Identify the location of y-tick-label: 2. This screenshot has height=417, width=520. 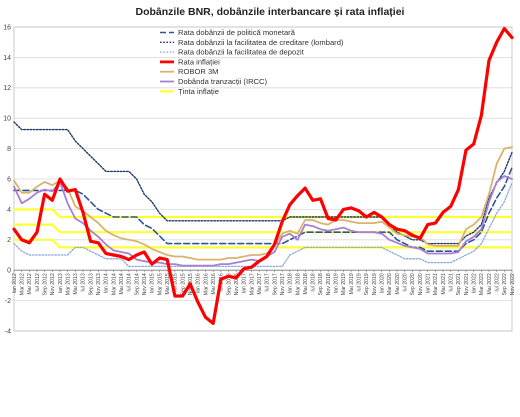
(9, 240).